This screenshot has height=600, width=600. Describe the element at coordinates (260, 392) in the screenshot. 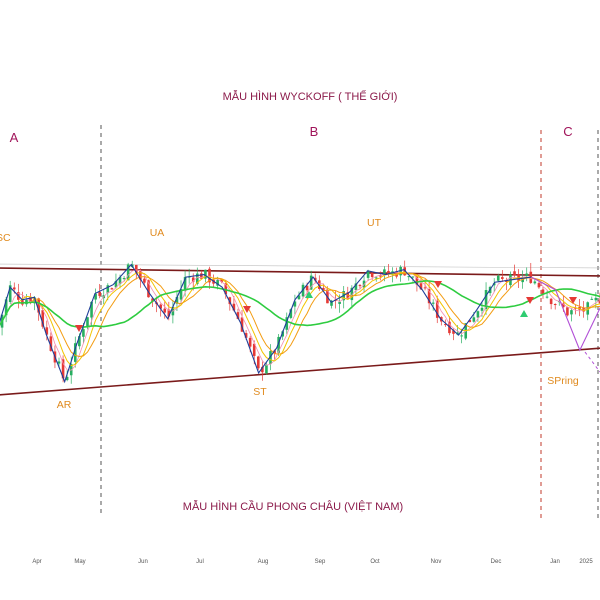

I see `event-label-st: ST` at that location.